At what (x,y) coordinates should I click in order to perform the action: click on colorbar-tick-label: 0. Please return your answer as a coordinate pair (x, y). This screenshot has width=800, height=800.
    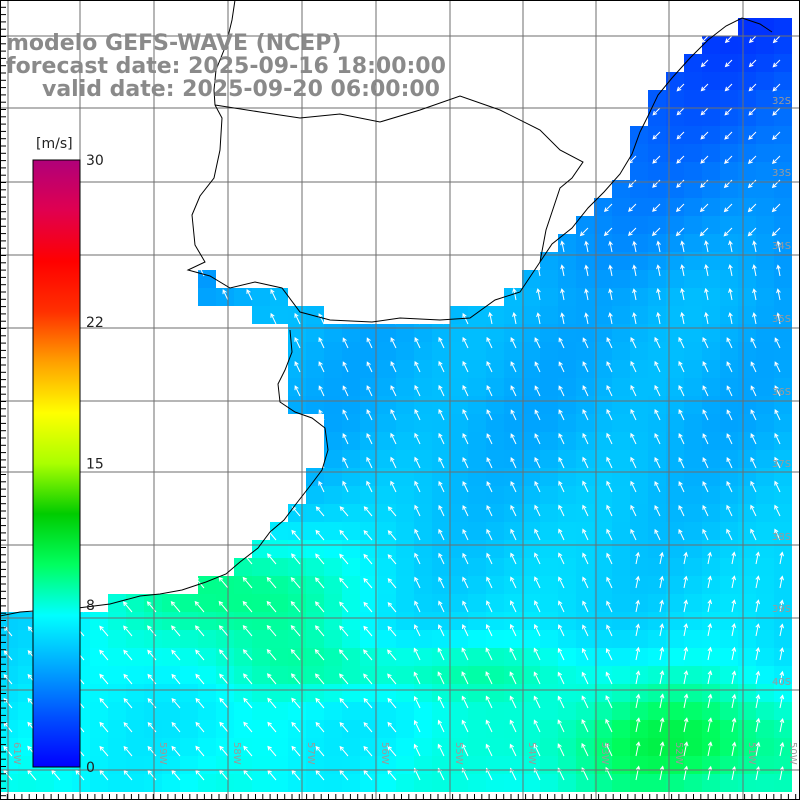
    Looking at the image, I should click on (90, 768).